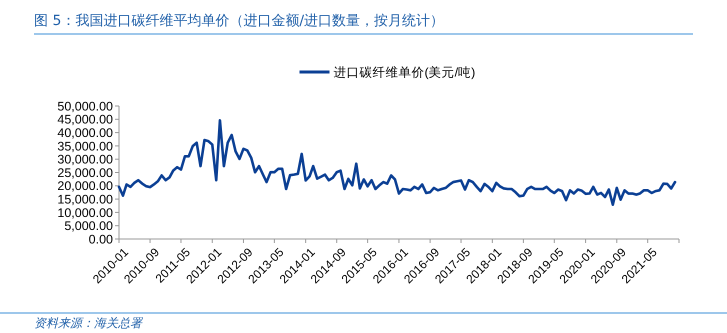  Describe the element at coordinates (85, 173) in the screenshot. I see `y-tick-label: 25,000.00` at that location.